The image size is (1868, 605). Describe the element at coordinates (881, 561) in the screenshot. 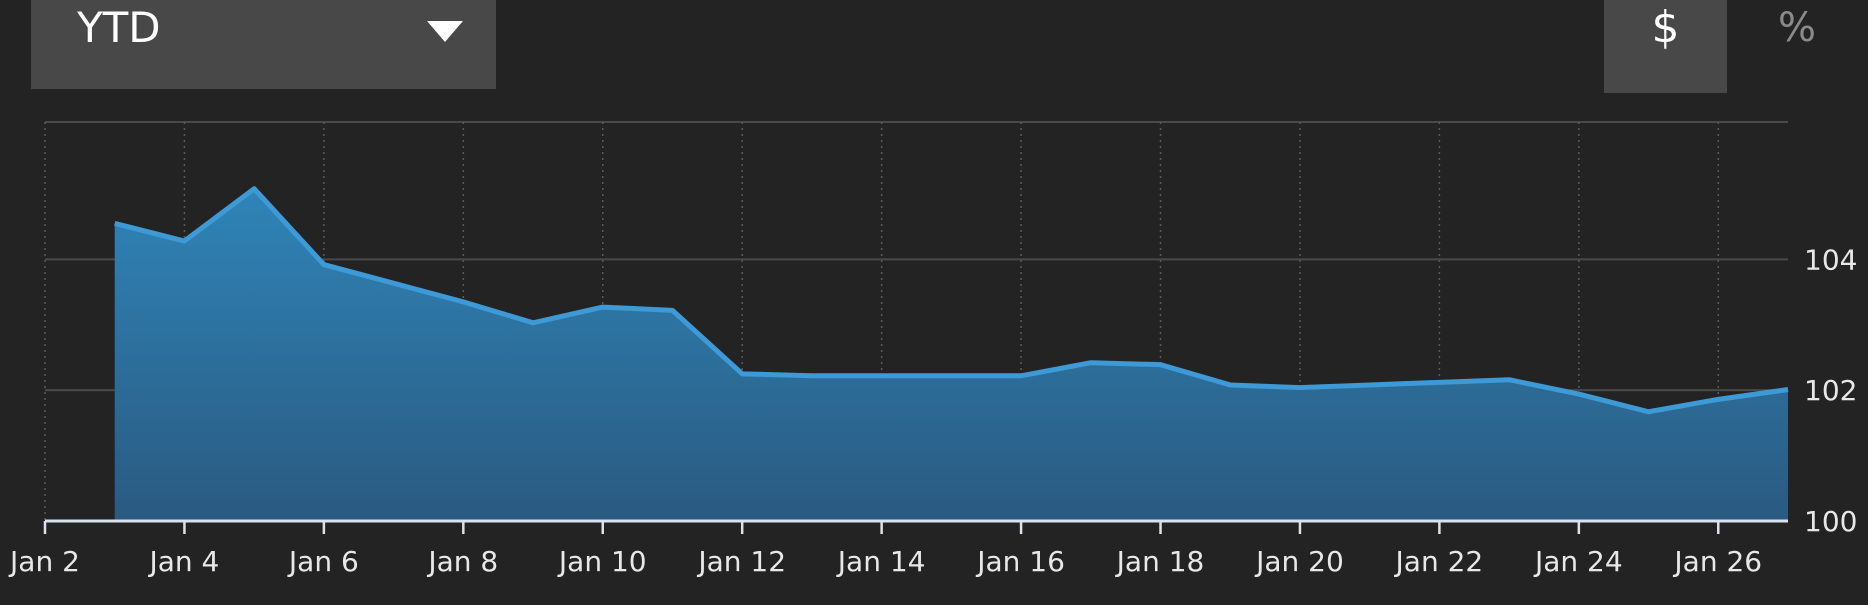

I see `x-tick-label: Jan 14` at that location.